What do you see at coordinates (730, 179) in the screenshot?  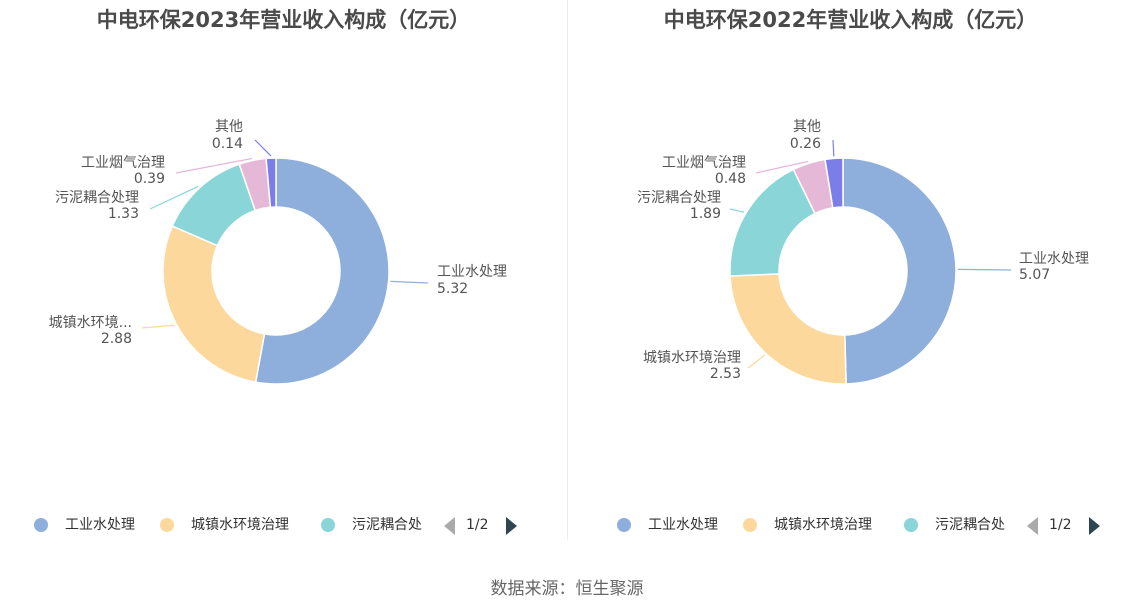 I see `slice-label-value: 0.48` at bounding box center [730, 179].